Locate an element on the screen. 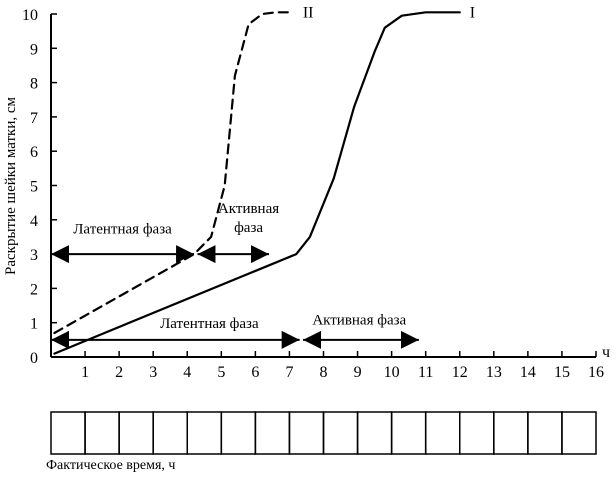 The height and width of the screenshot is (486, 616). x-tick-label-12: 12 is located at coordinates (460, 372).